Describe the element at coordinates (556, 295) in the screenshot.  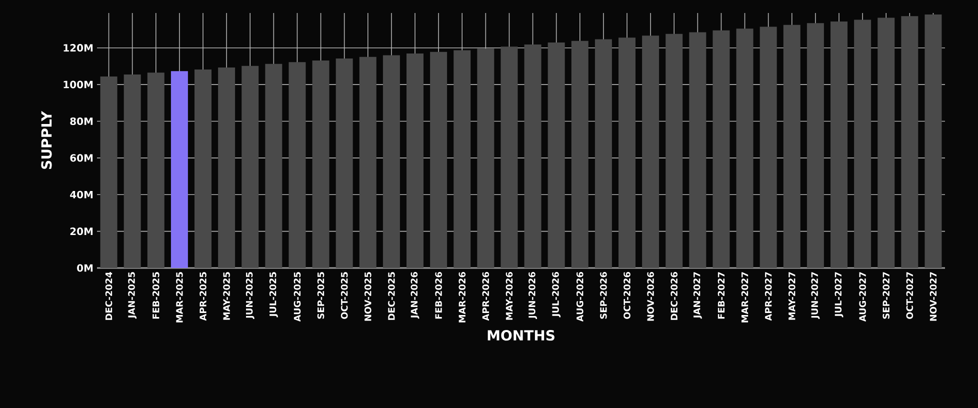
I see `x-tick-label: JUL-2026` at that location.